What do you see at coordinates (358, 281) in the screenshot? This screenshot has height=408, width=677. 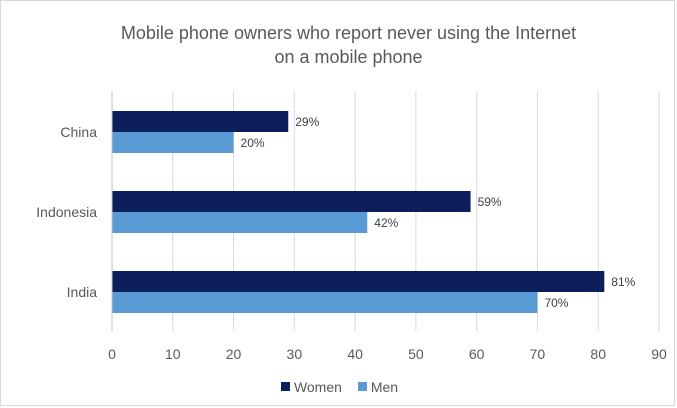 I see `bar-women-india` at bounding box center [358, 281].